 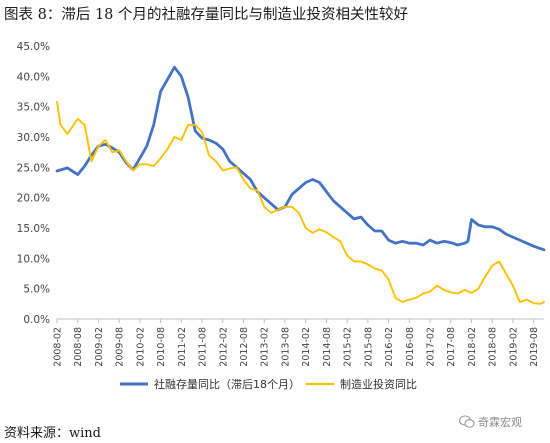 What do you see at coordinates (33, 168) in the screenshot?
I see `y-tick-label: 25.0%` at bounding box center [33, 168].